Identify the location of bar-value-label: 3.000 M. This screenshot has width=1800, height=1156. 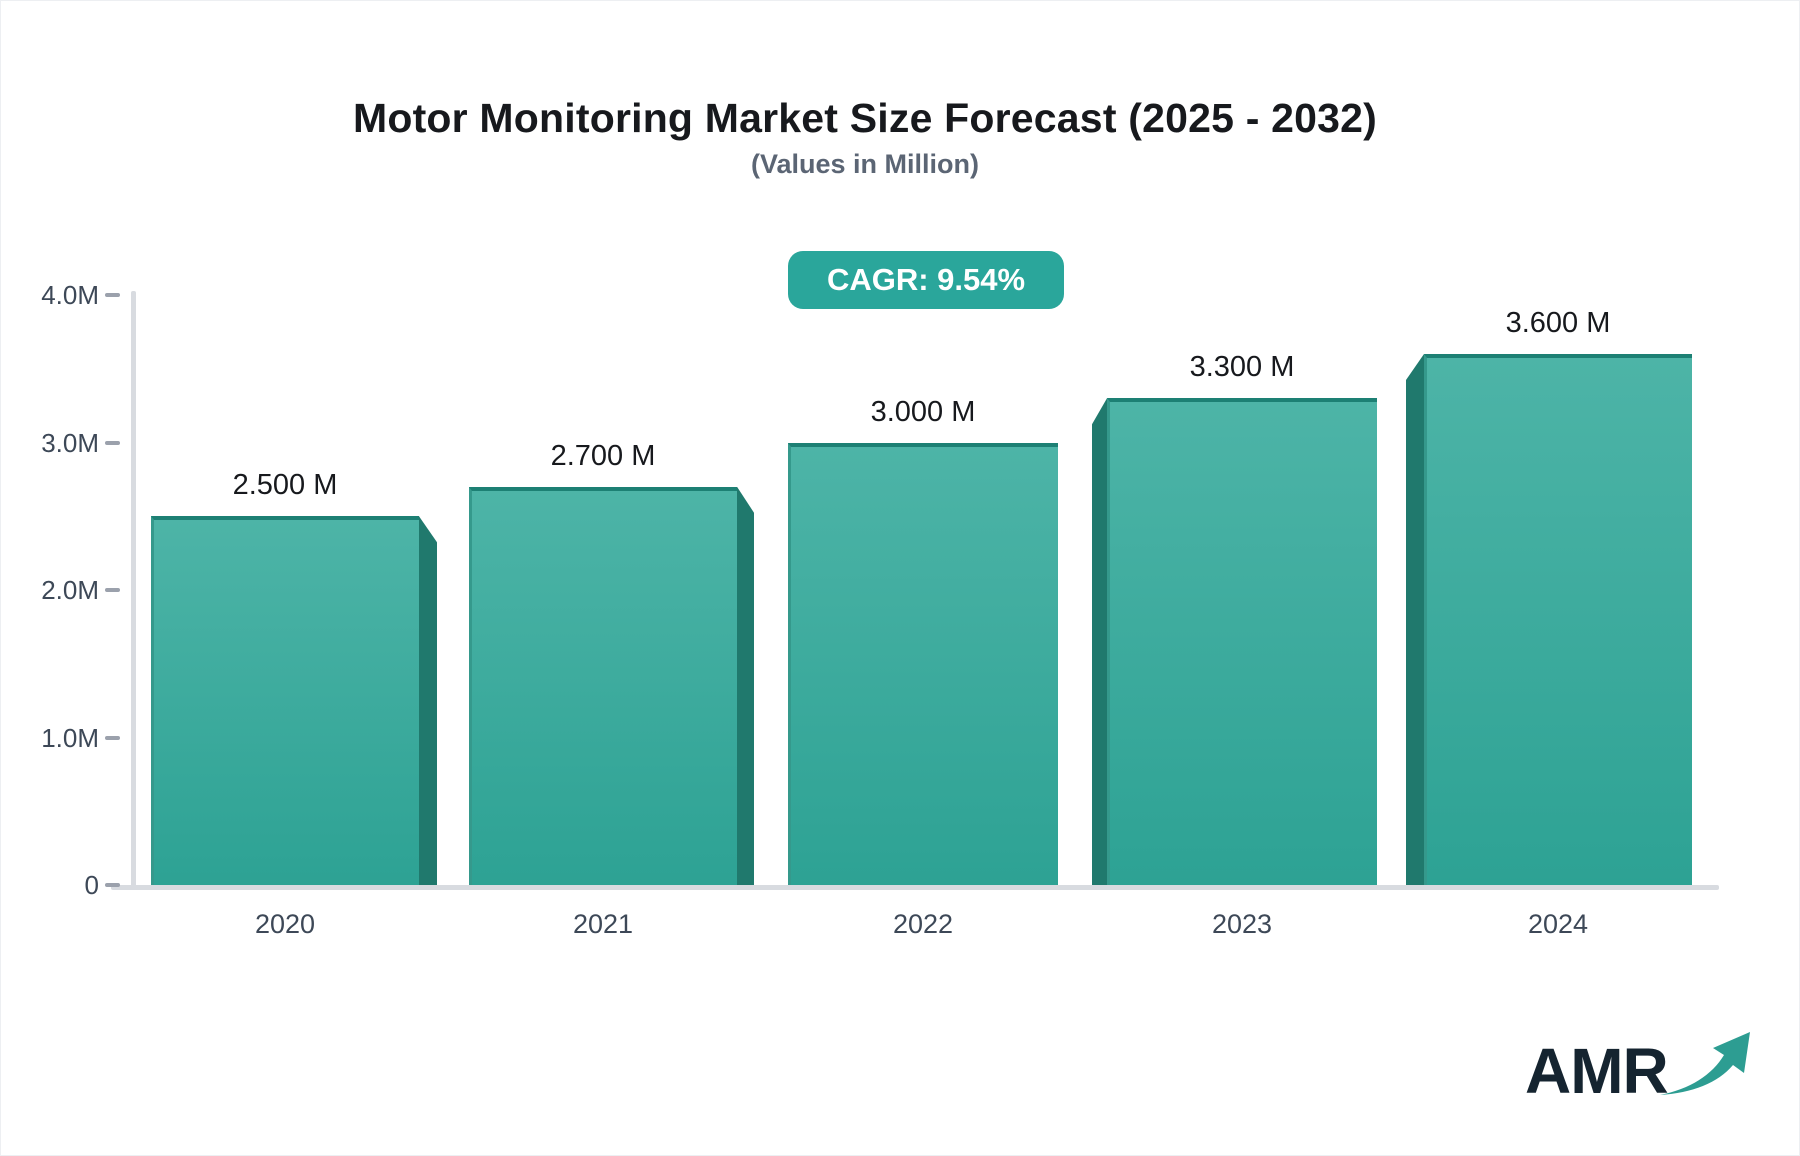
(923, 411).